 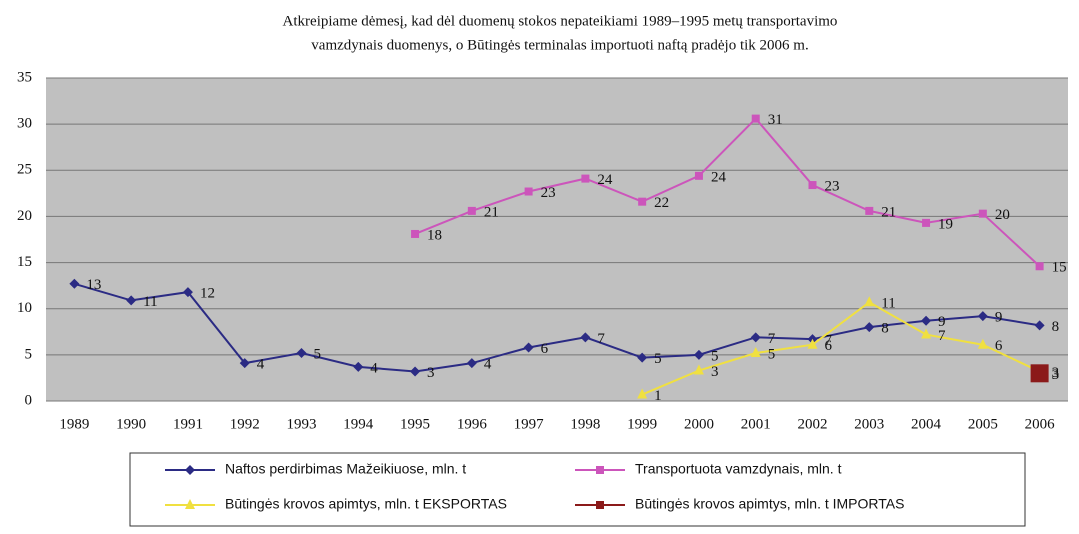 What do you see at coordinates (661, 203) in the screenshot?
I see `data-label: 22` at bounding box center [661, 203].